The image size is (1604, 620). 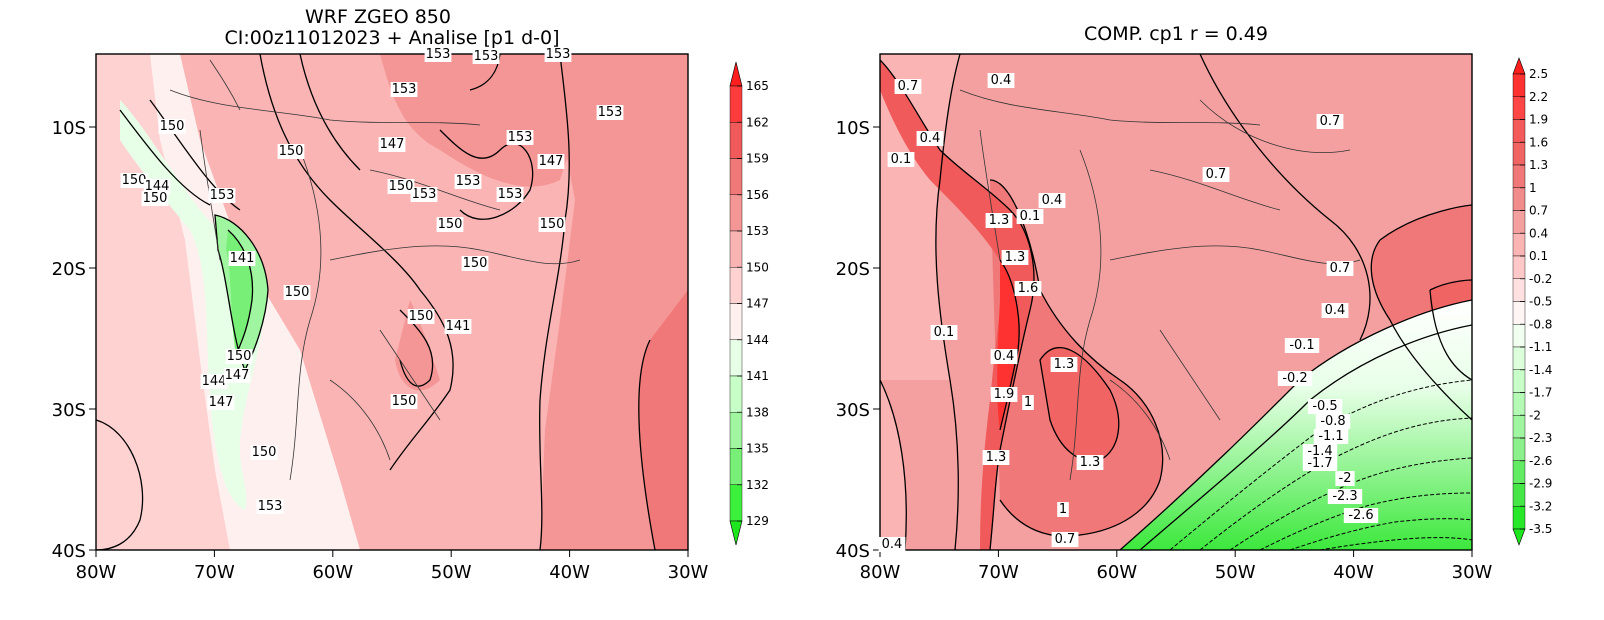 What do you see at coordinates (757, 267) in the screenshot?
I see `colorbar-label: 150` at bounding box center [757, 267].